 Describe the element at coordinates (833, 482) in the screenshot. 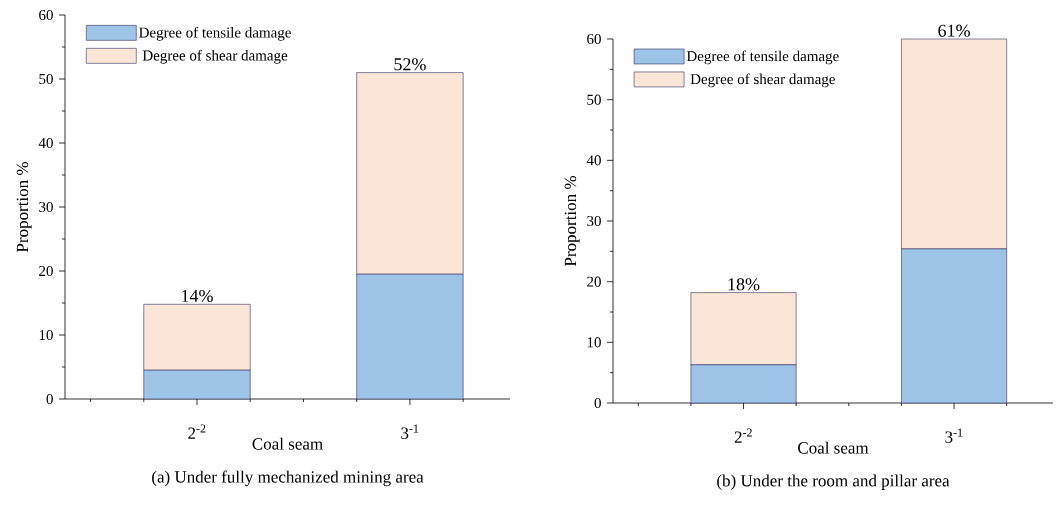

I see `text: (b) Under the room and pillar area` at that location.